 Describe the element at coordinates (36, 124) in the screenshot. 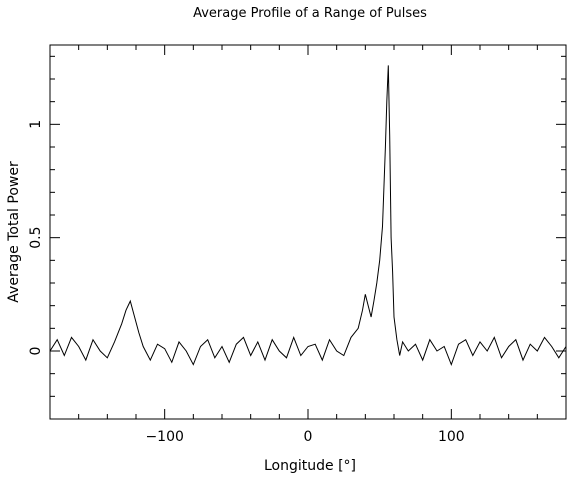

I see `y-tick-label: 1` at that location.